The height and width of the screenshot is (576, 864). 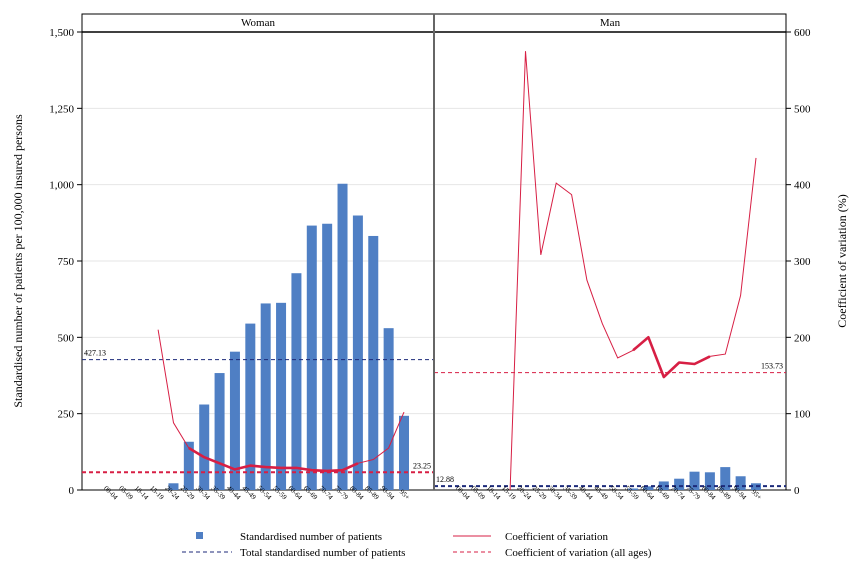 I want to click on legend-label: Coefficient of variation (all ages), so click(x=578, y=553).